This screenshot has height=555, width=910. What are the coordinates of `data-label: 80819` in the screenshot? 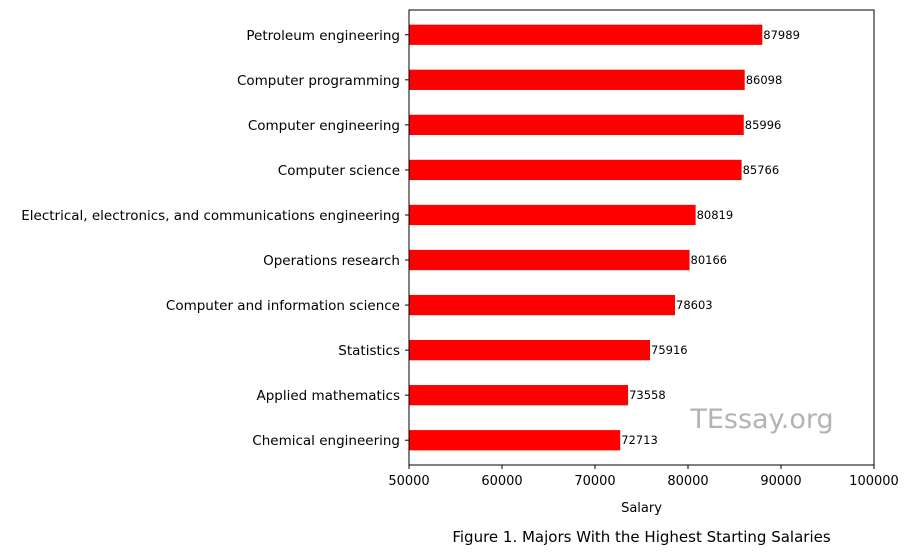 It's located at (715, 215).